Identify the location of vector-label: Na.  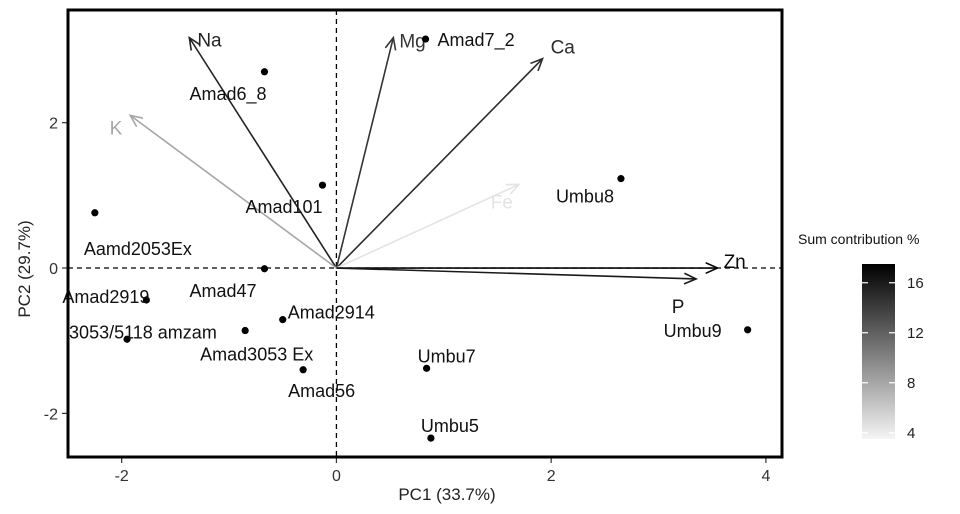
(209, 41).